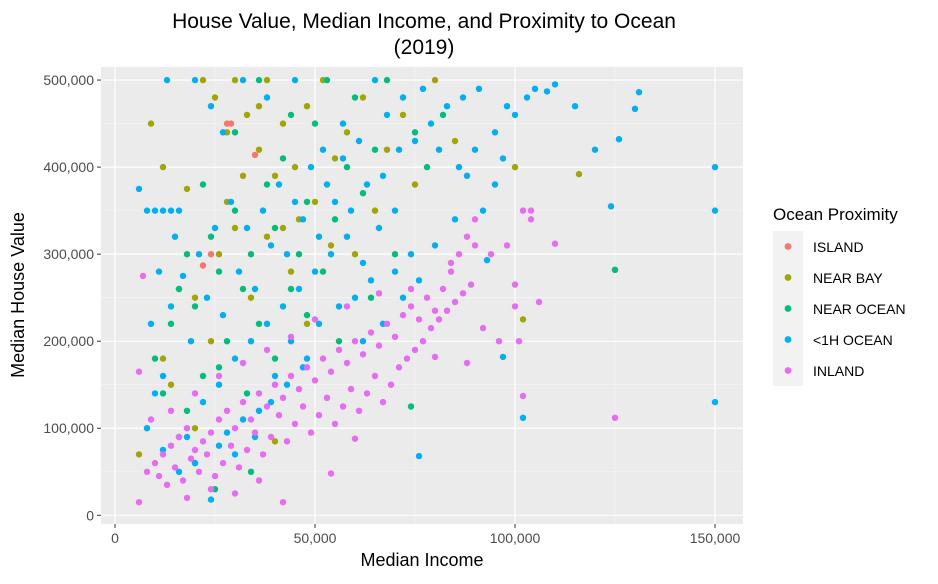 The height and width of the screenshot is (584, 938). Describe the element at coordinates (839, 308) in the screenshot. I see `legend-item: NEAR OCEAN` at that location.